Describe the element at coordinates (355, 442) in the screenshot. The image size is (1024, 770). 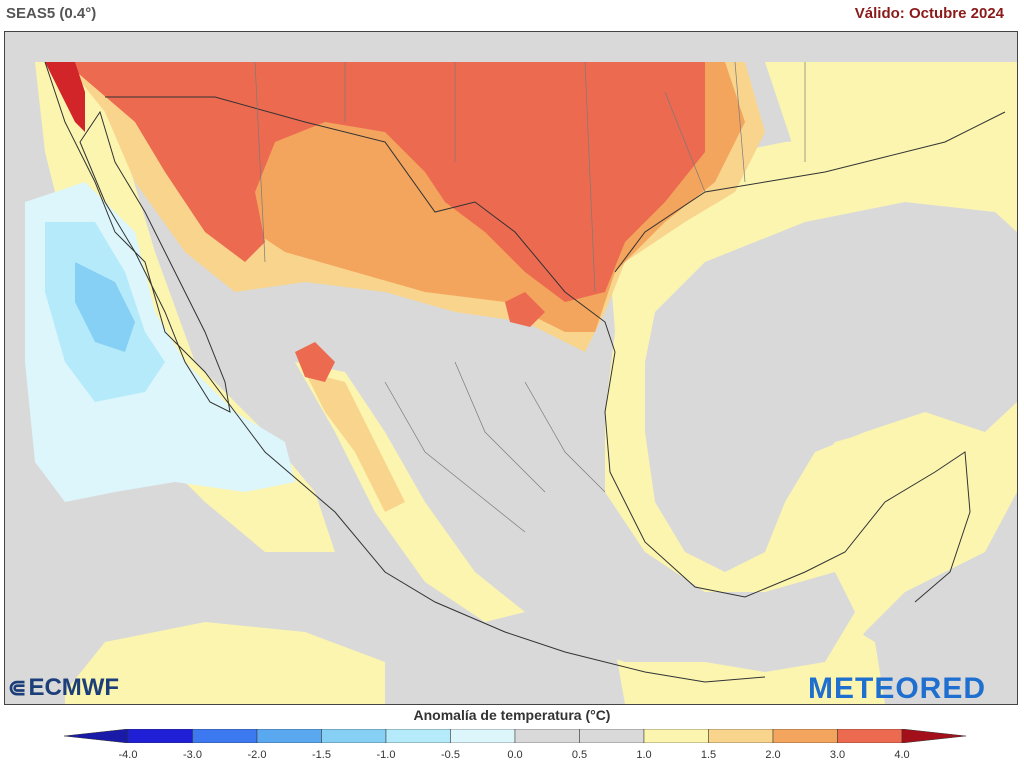
I see `mexico-west-orange` at that location.